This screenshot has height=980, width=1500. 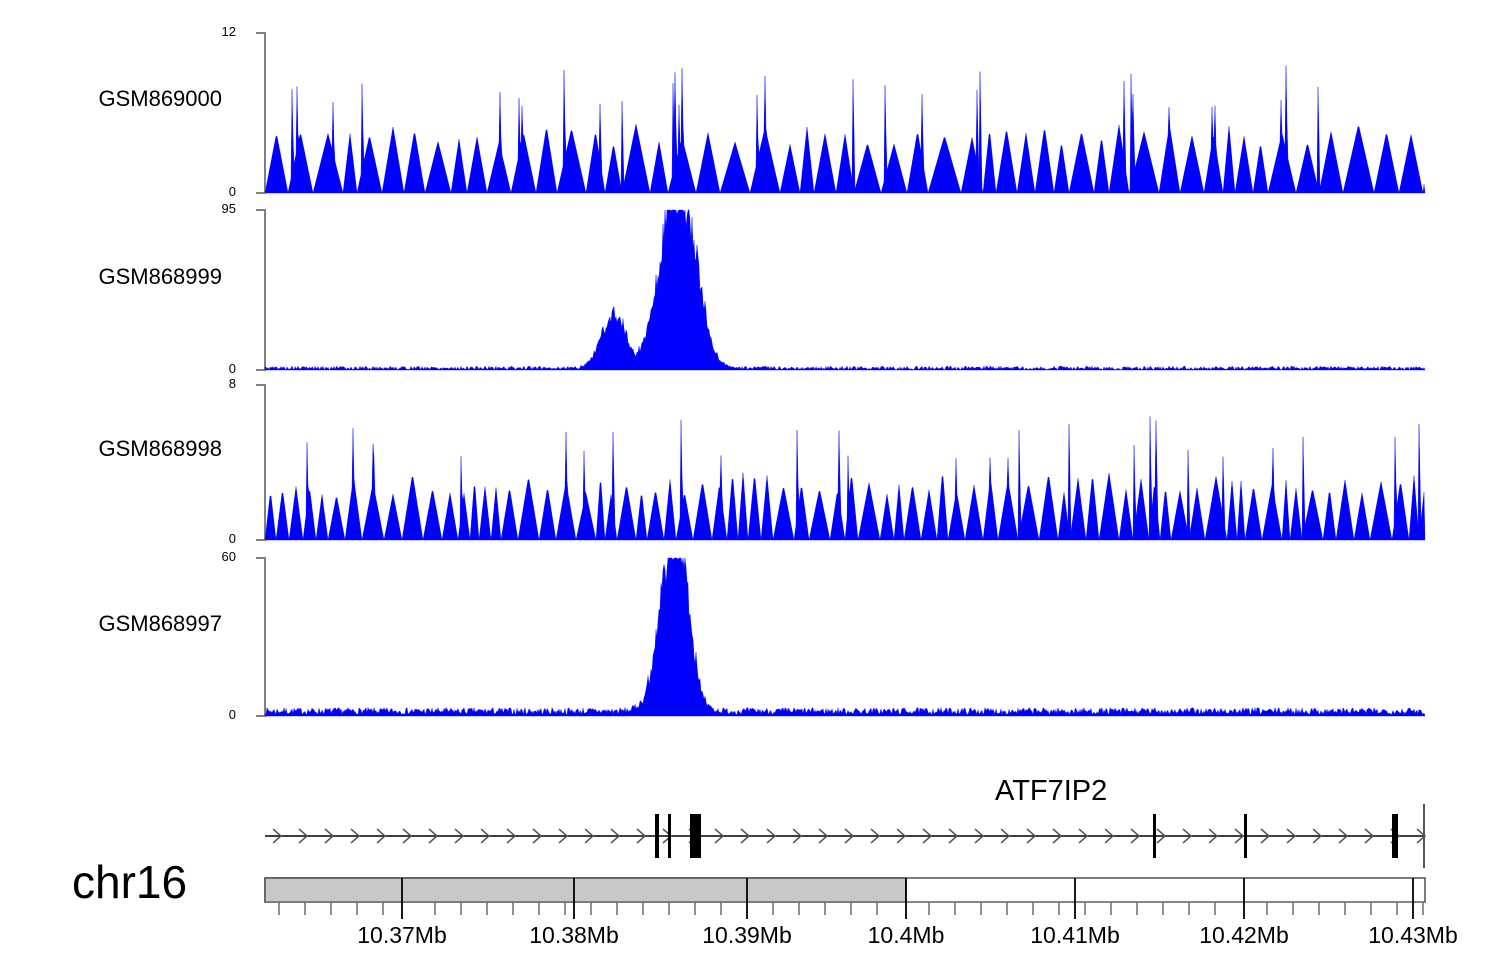 I want to click on axis-tick-label-0: 10.37Mb, so click(x=402, y=935).